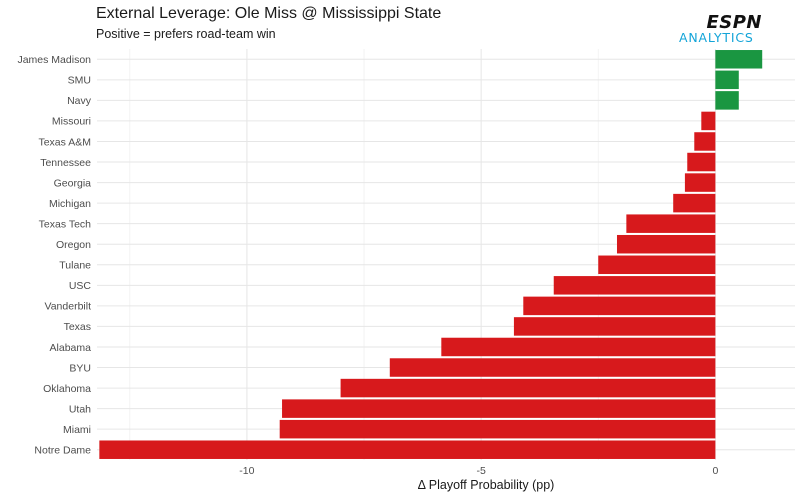 The width and height of the screenshot is (800, 497). Describe the element at coordinates (62, 451) in the screenshot. I see `category-label: Notre Dame` at that location.